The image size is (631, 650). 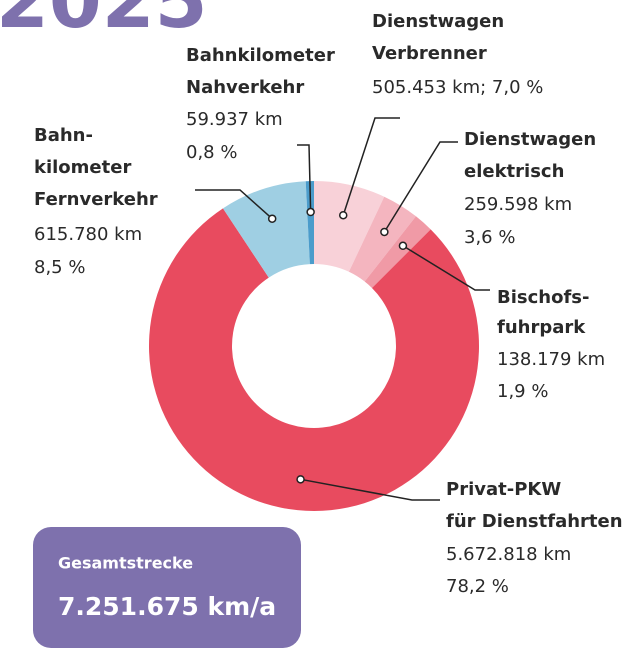 What do you see at coordinates (503, 489) in the screenshot?
I see `segment-name: Privat-PKW` at bounding box center [503, 489].